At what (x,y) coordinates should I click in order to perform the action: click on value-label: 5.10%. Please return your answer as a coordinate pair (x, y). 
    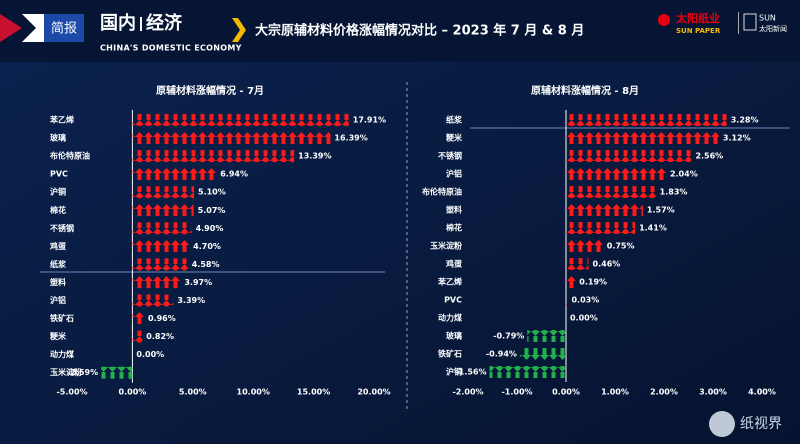
    Looking at the image, I should click on (212, 192).